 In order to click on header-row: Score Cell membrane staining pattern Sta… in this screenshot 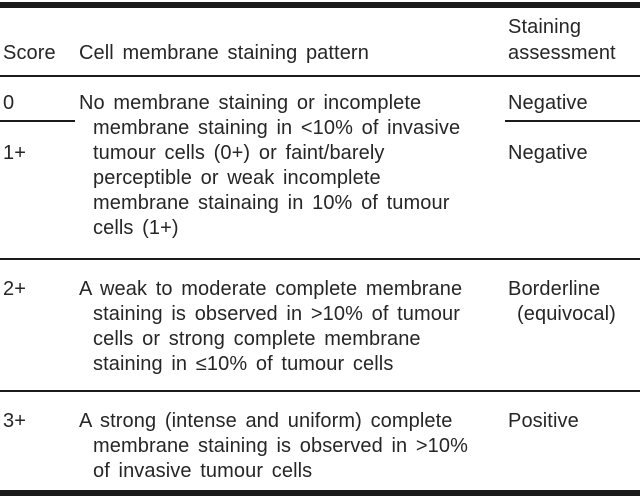, I will do `click(320, 41)`.